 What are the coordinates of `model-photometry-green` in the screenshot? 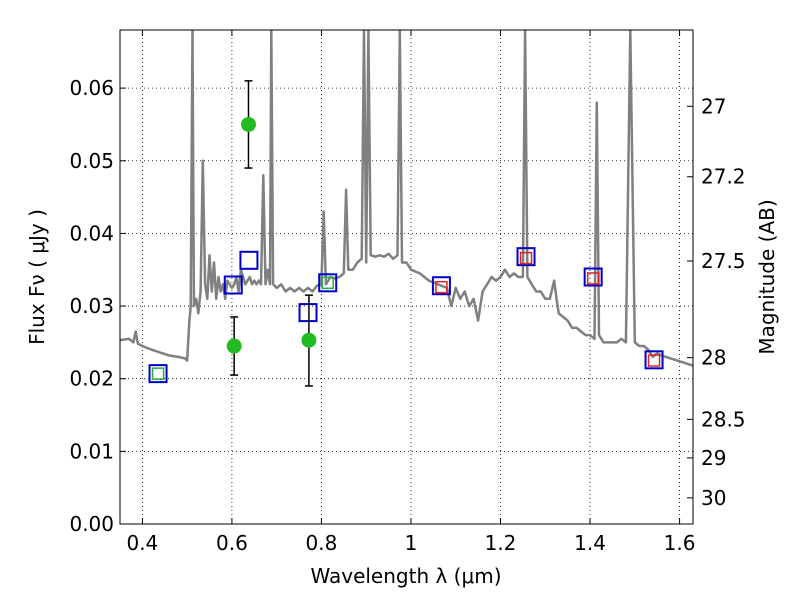 It's located at (242, 328).